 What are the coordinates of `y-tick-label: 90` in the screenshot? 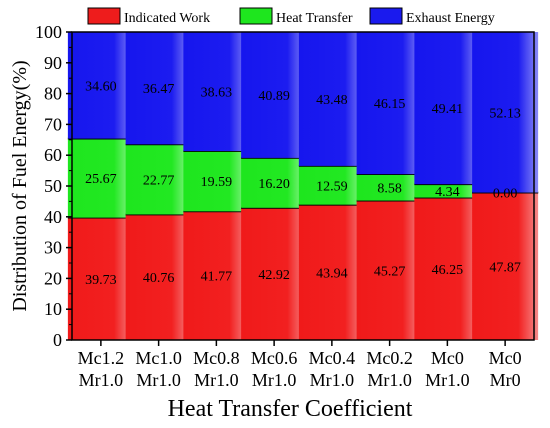 It's located at (53, 63).